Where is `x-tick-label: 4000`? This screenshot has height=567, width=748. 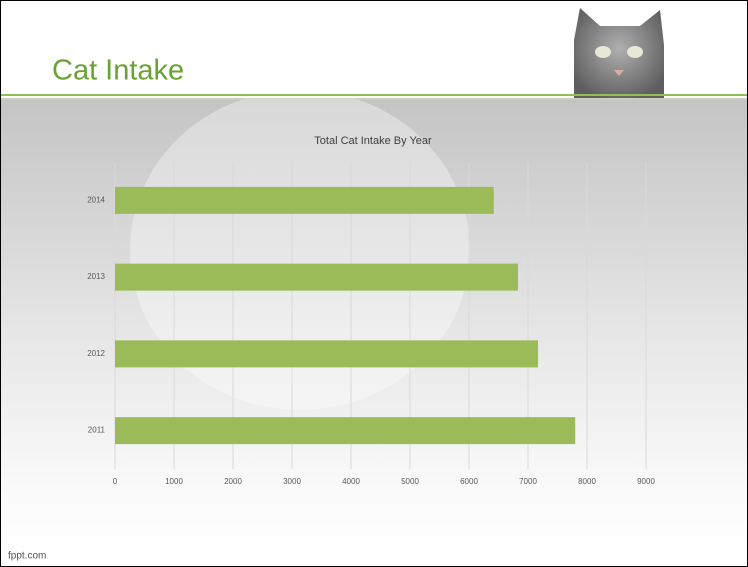
x-tick-label: 4000 is located at coordinates (351, 481).